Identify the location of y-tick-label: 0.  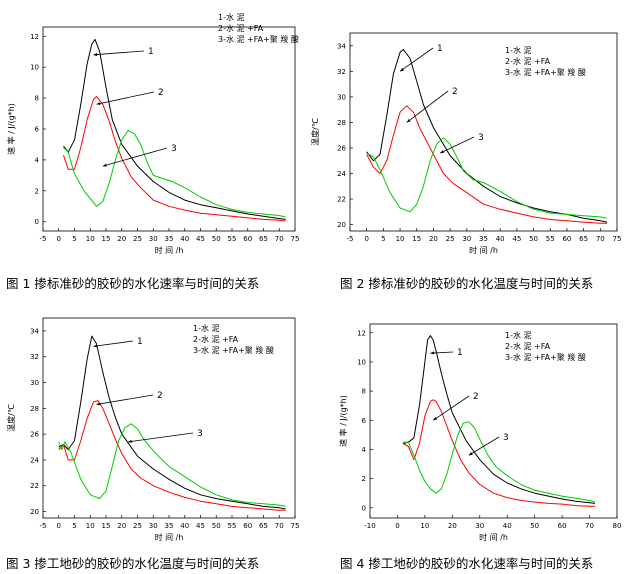
(364, 508).